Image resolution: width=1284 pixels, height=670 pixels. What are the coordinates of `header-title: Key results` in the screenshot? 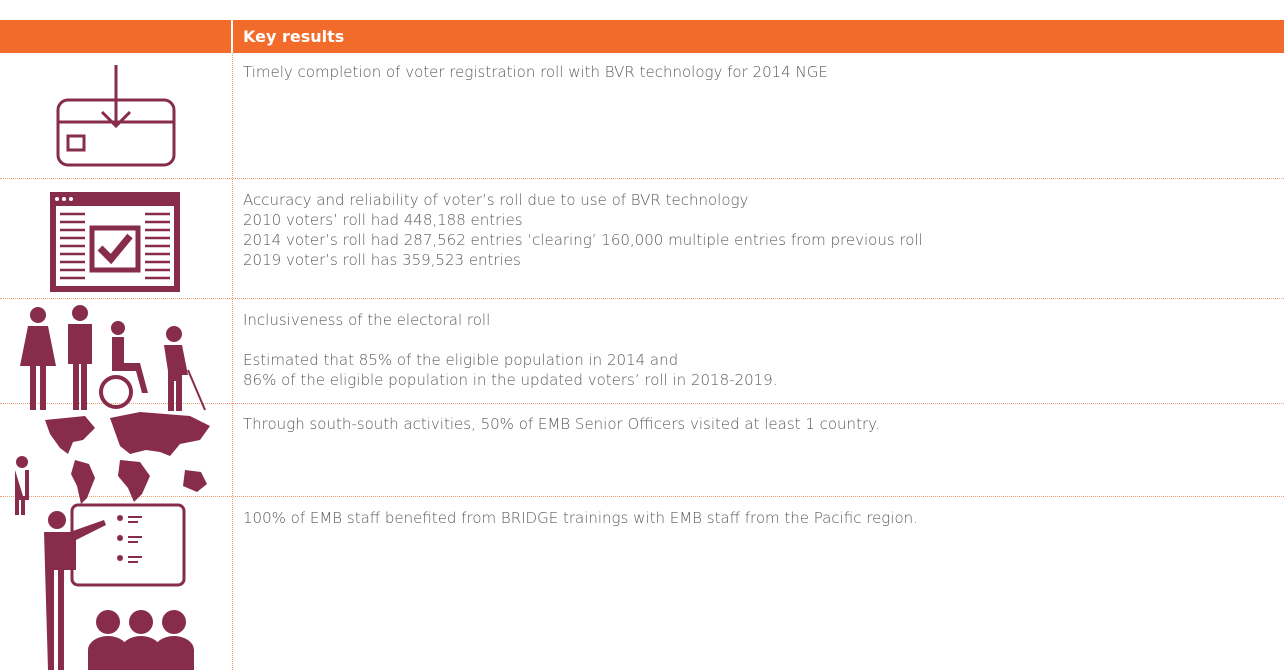 It's located at (294, 36).